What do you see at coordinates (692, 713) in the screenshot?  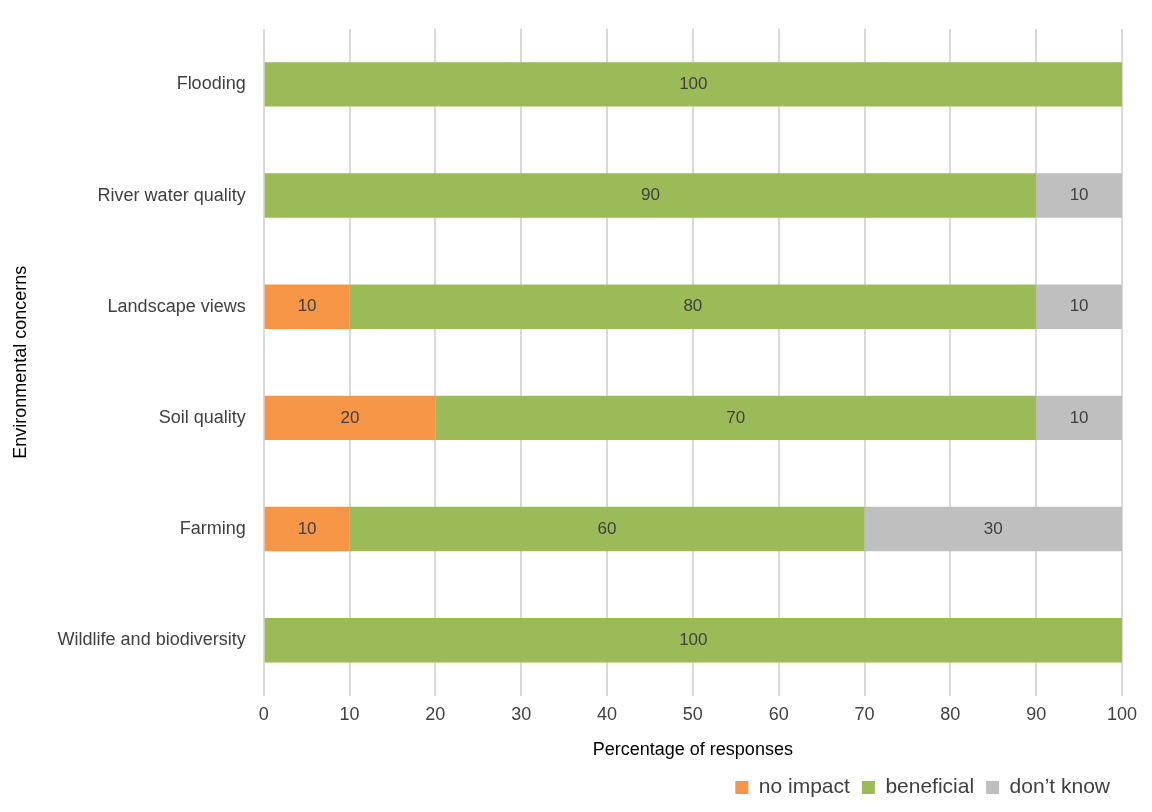 I see `x-tick-label: 50` at bounding box center [692, 713].